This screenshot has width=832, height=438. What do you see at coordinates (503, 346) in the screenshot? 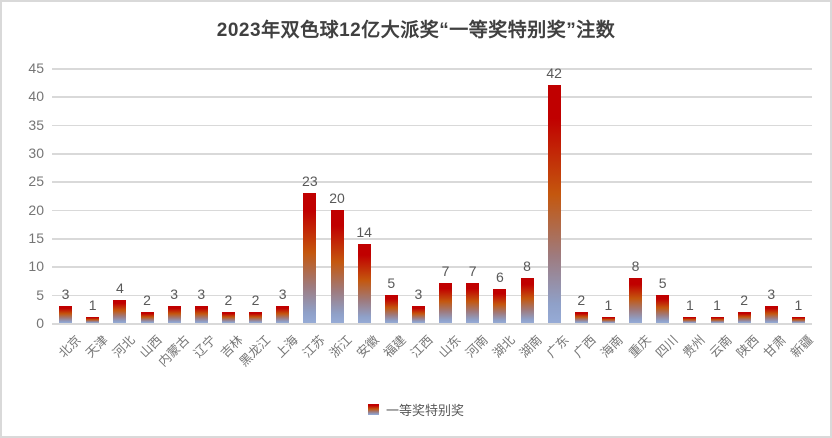
I see `x-axis-label: 湖北` at bounding box center [503, 346].